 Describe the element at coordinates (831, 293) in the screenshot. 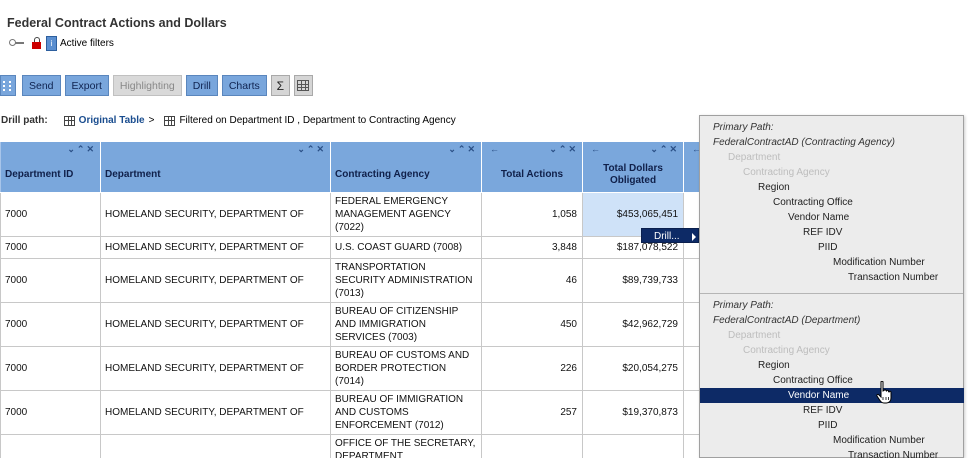

I see `section-divider` at that location.